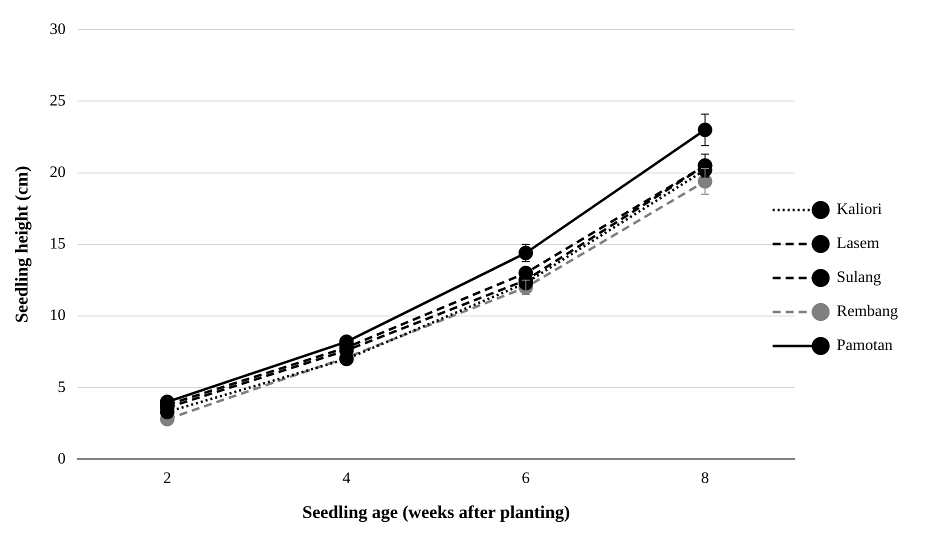  What do you see at coordinates (58, 315) in the screenshot?
I see `y-tick-label: 10` at bounding box center [58, 315].